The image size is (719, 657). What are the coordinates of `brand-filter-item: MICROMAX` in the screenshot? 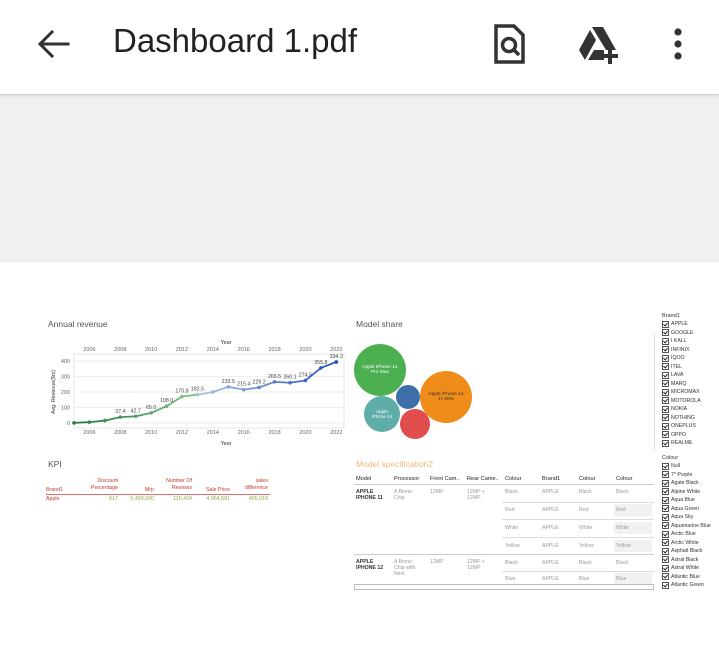 It's located at (690, 392).